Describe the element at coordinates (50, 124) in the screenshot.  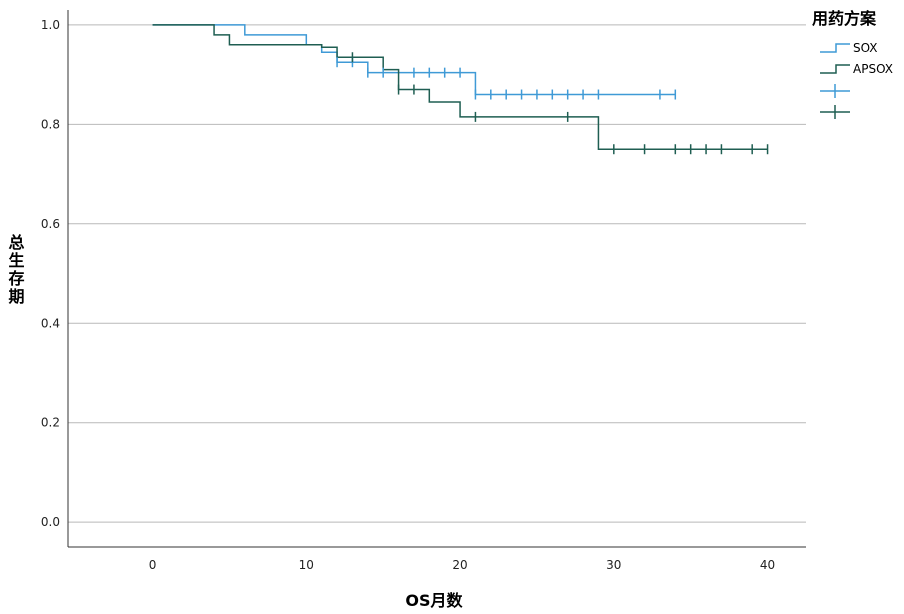
I see `y-tick-label: 0.8` at that location.